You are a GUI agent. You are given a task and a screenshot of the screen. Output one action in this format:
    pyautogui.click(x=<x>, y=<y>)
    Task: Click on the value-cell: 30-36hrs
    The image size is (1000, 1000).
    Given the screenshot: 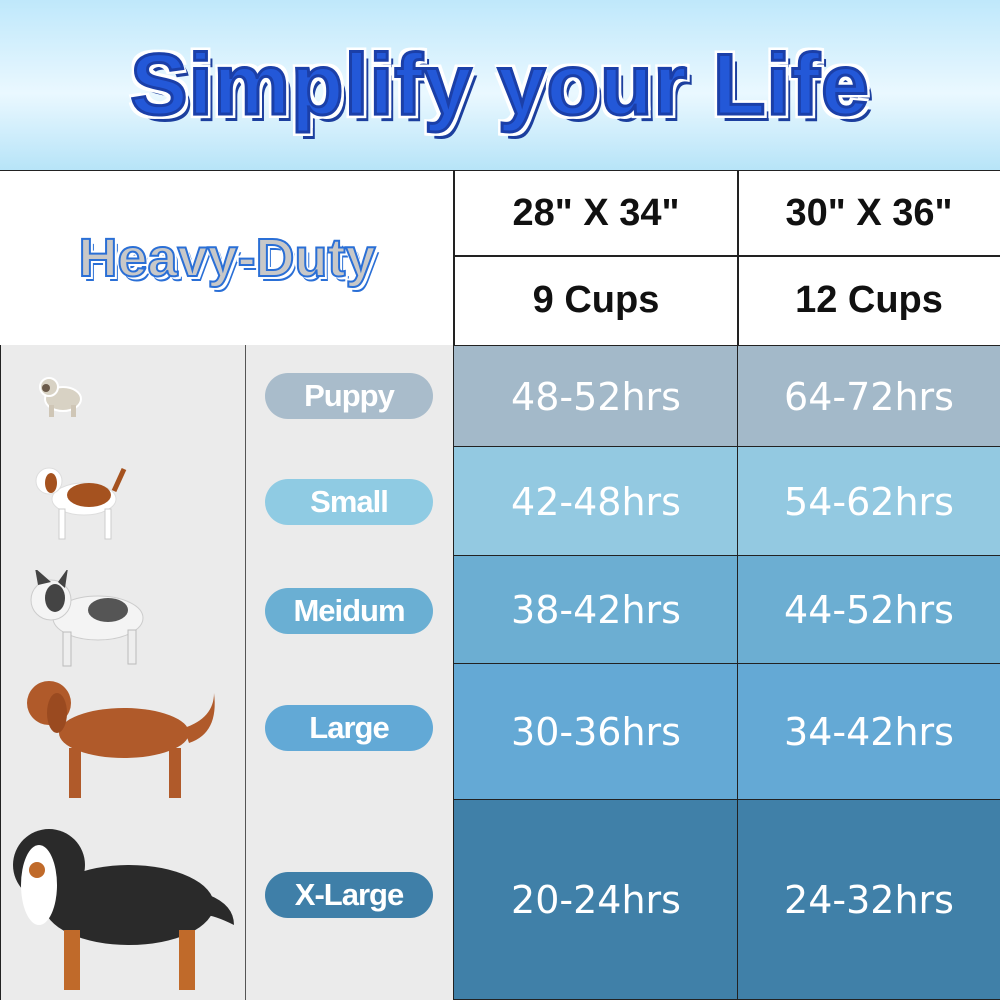 What is the action you would take?
    pyautogui.click(x=596, y=732)
    